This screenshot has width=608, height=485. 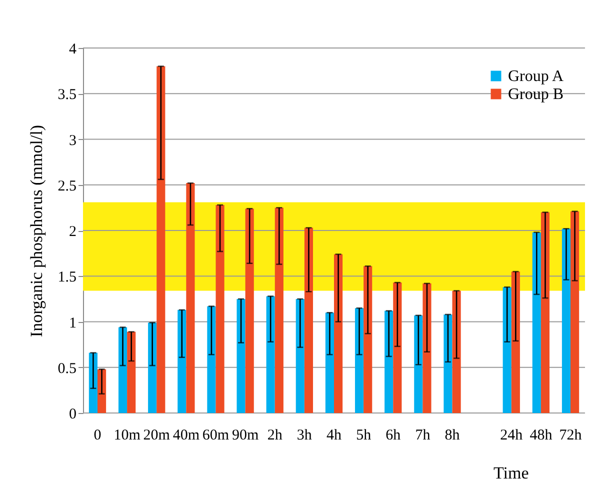 What do you see at coordinates (72, 323) in the screenshot?
I see `y-tick-label: 1` at bounding box center [72, 323].